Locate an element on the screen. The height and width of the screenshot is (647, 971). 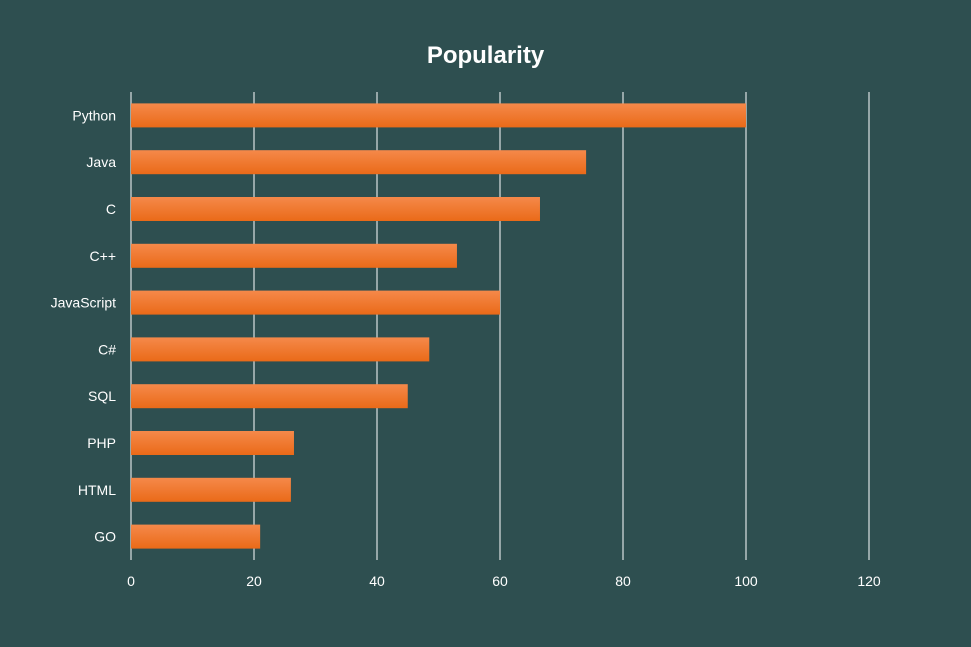
category-label: SQL is located at coordinates (102, 396).